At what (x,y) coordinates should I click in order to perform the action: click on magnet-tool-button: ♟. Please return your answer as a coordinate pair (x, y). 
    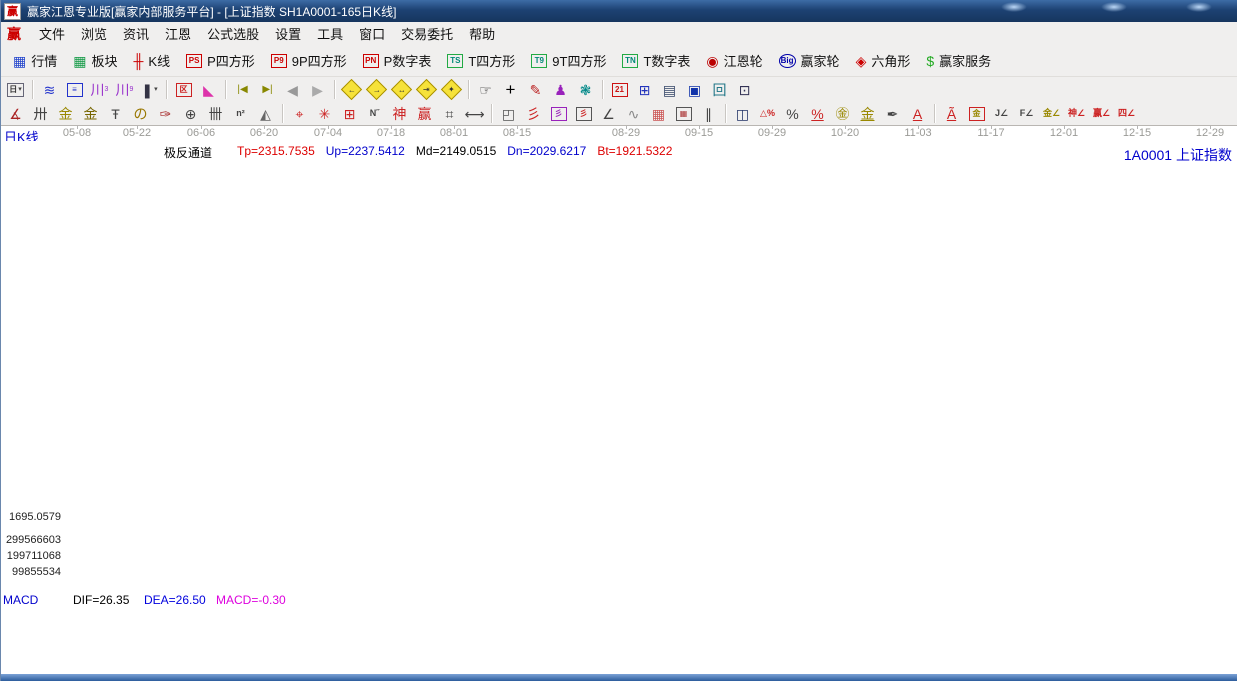
    Looking at the image, I should click on (560, 90).